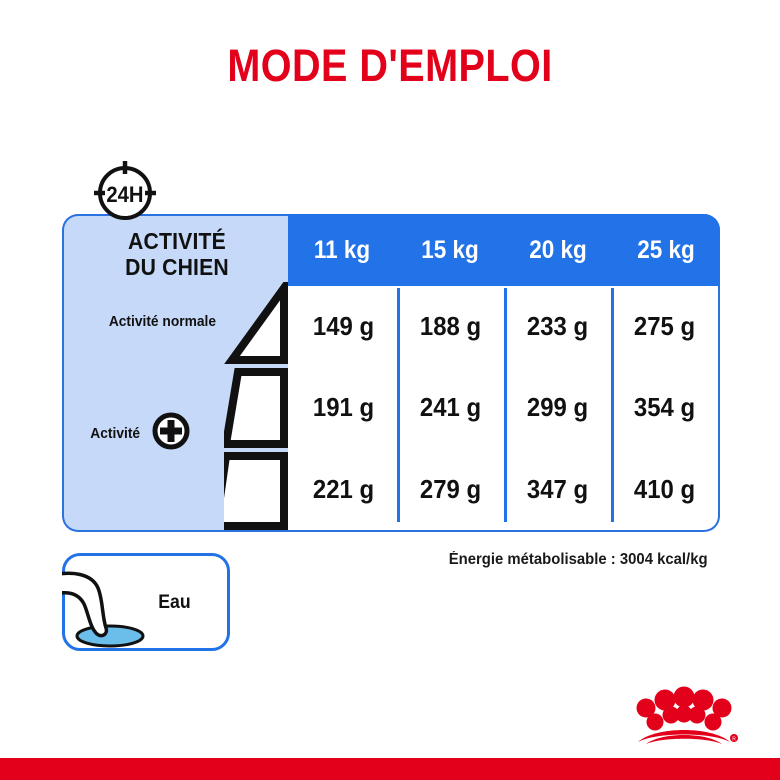  Describe the element at coordinates (390, 65) in the screenshot. I see `page-title: MODE D'EMPLOI` at that location.